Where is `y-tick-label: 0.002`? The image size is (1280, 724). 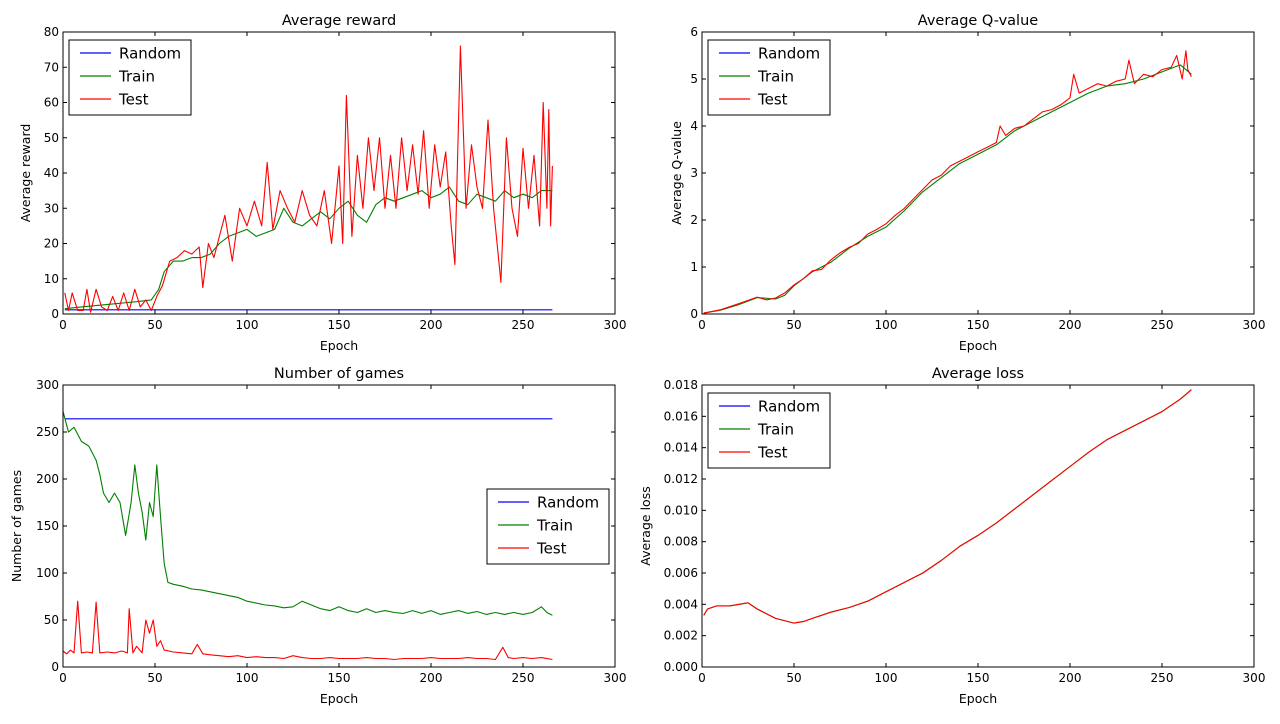 y-tick-label: 0.002 is located at coordinates (681, 636).